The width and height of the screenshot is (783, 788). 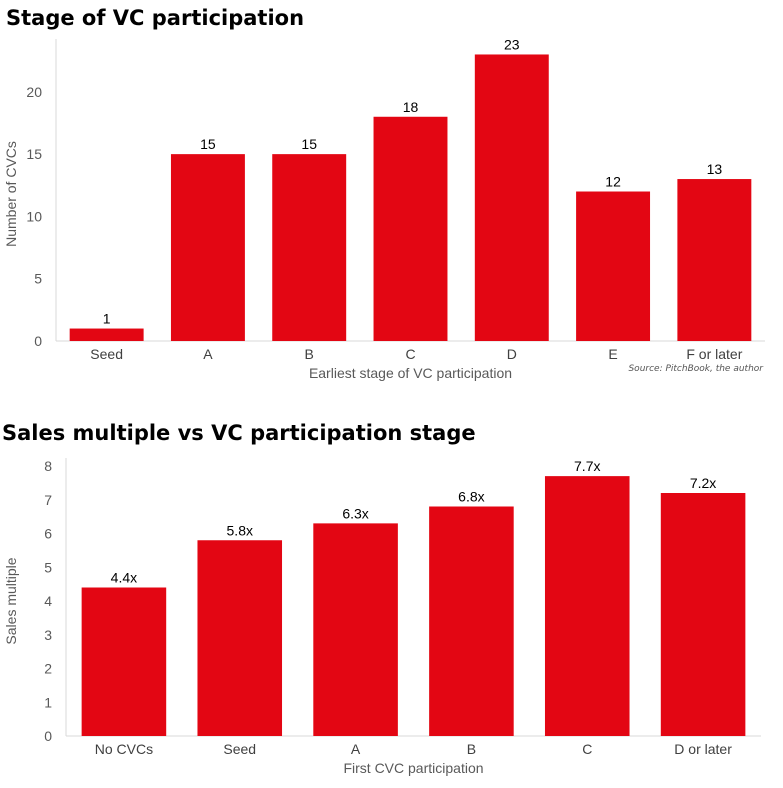 I want to click on bar-d, so click(x=511, y=197).